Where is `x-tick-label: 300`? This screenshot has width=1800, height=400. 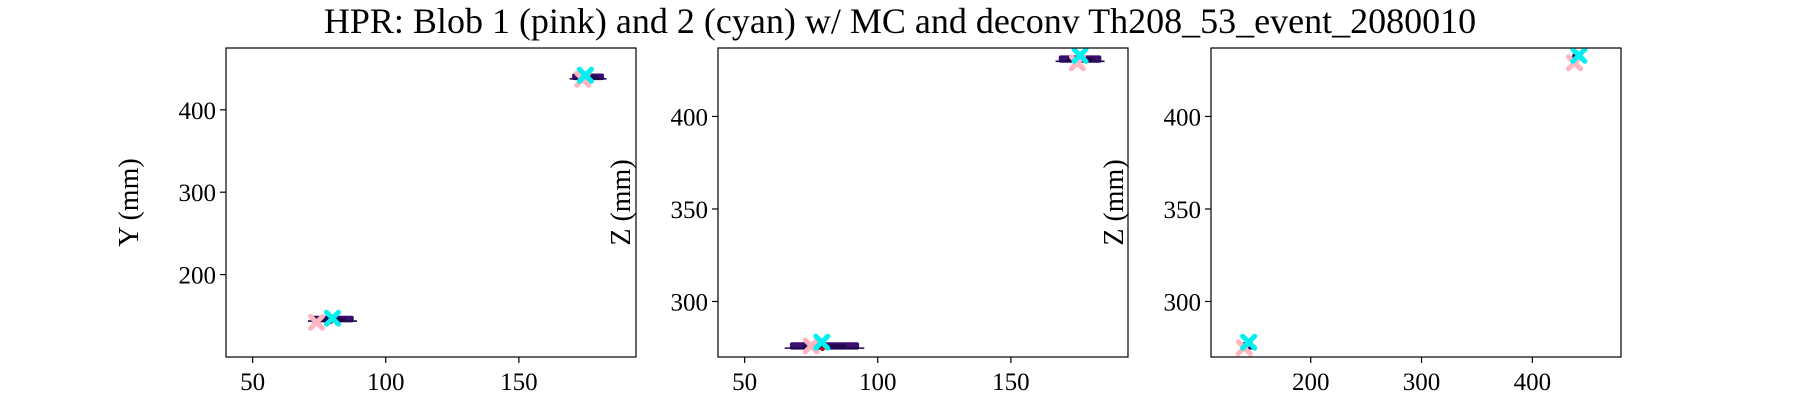
x-tick-label: 300 is located at coordinates (1422, 382).